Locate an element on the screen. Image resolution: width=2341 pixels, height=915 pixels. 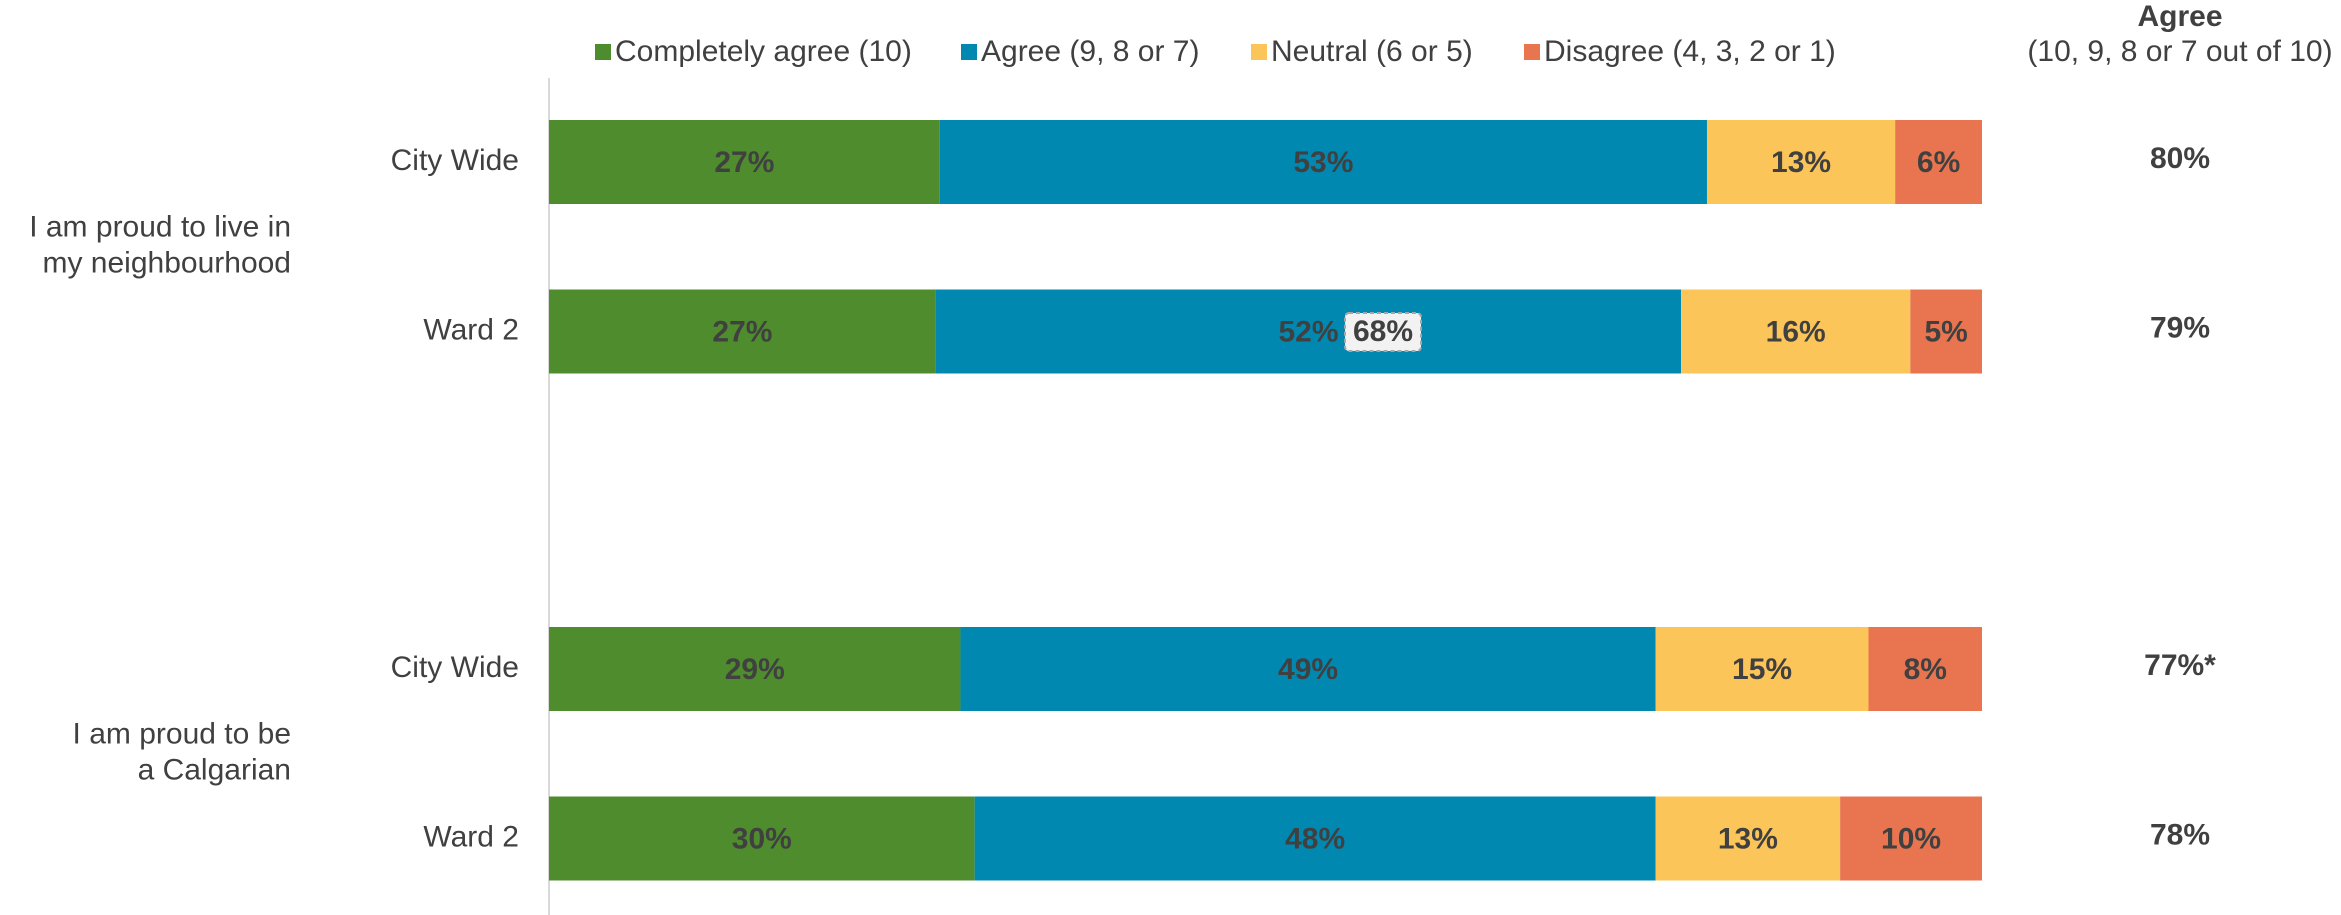
value-label: 48% is located at coordinates (1315, 838).